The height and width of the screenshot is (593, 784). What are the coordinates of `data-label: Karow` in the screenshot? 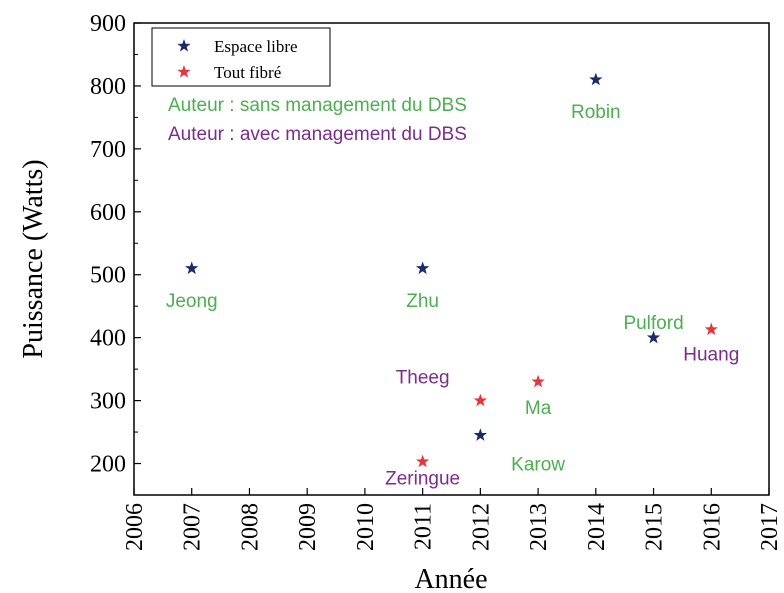 It's located at (538, 465).